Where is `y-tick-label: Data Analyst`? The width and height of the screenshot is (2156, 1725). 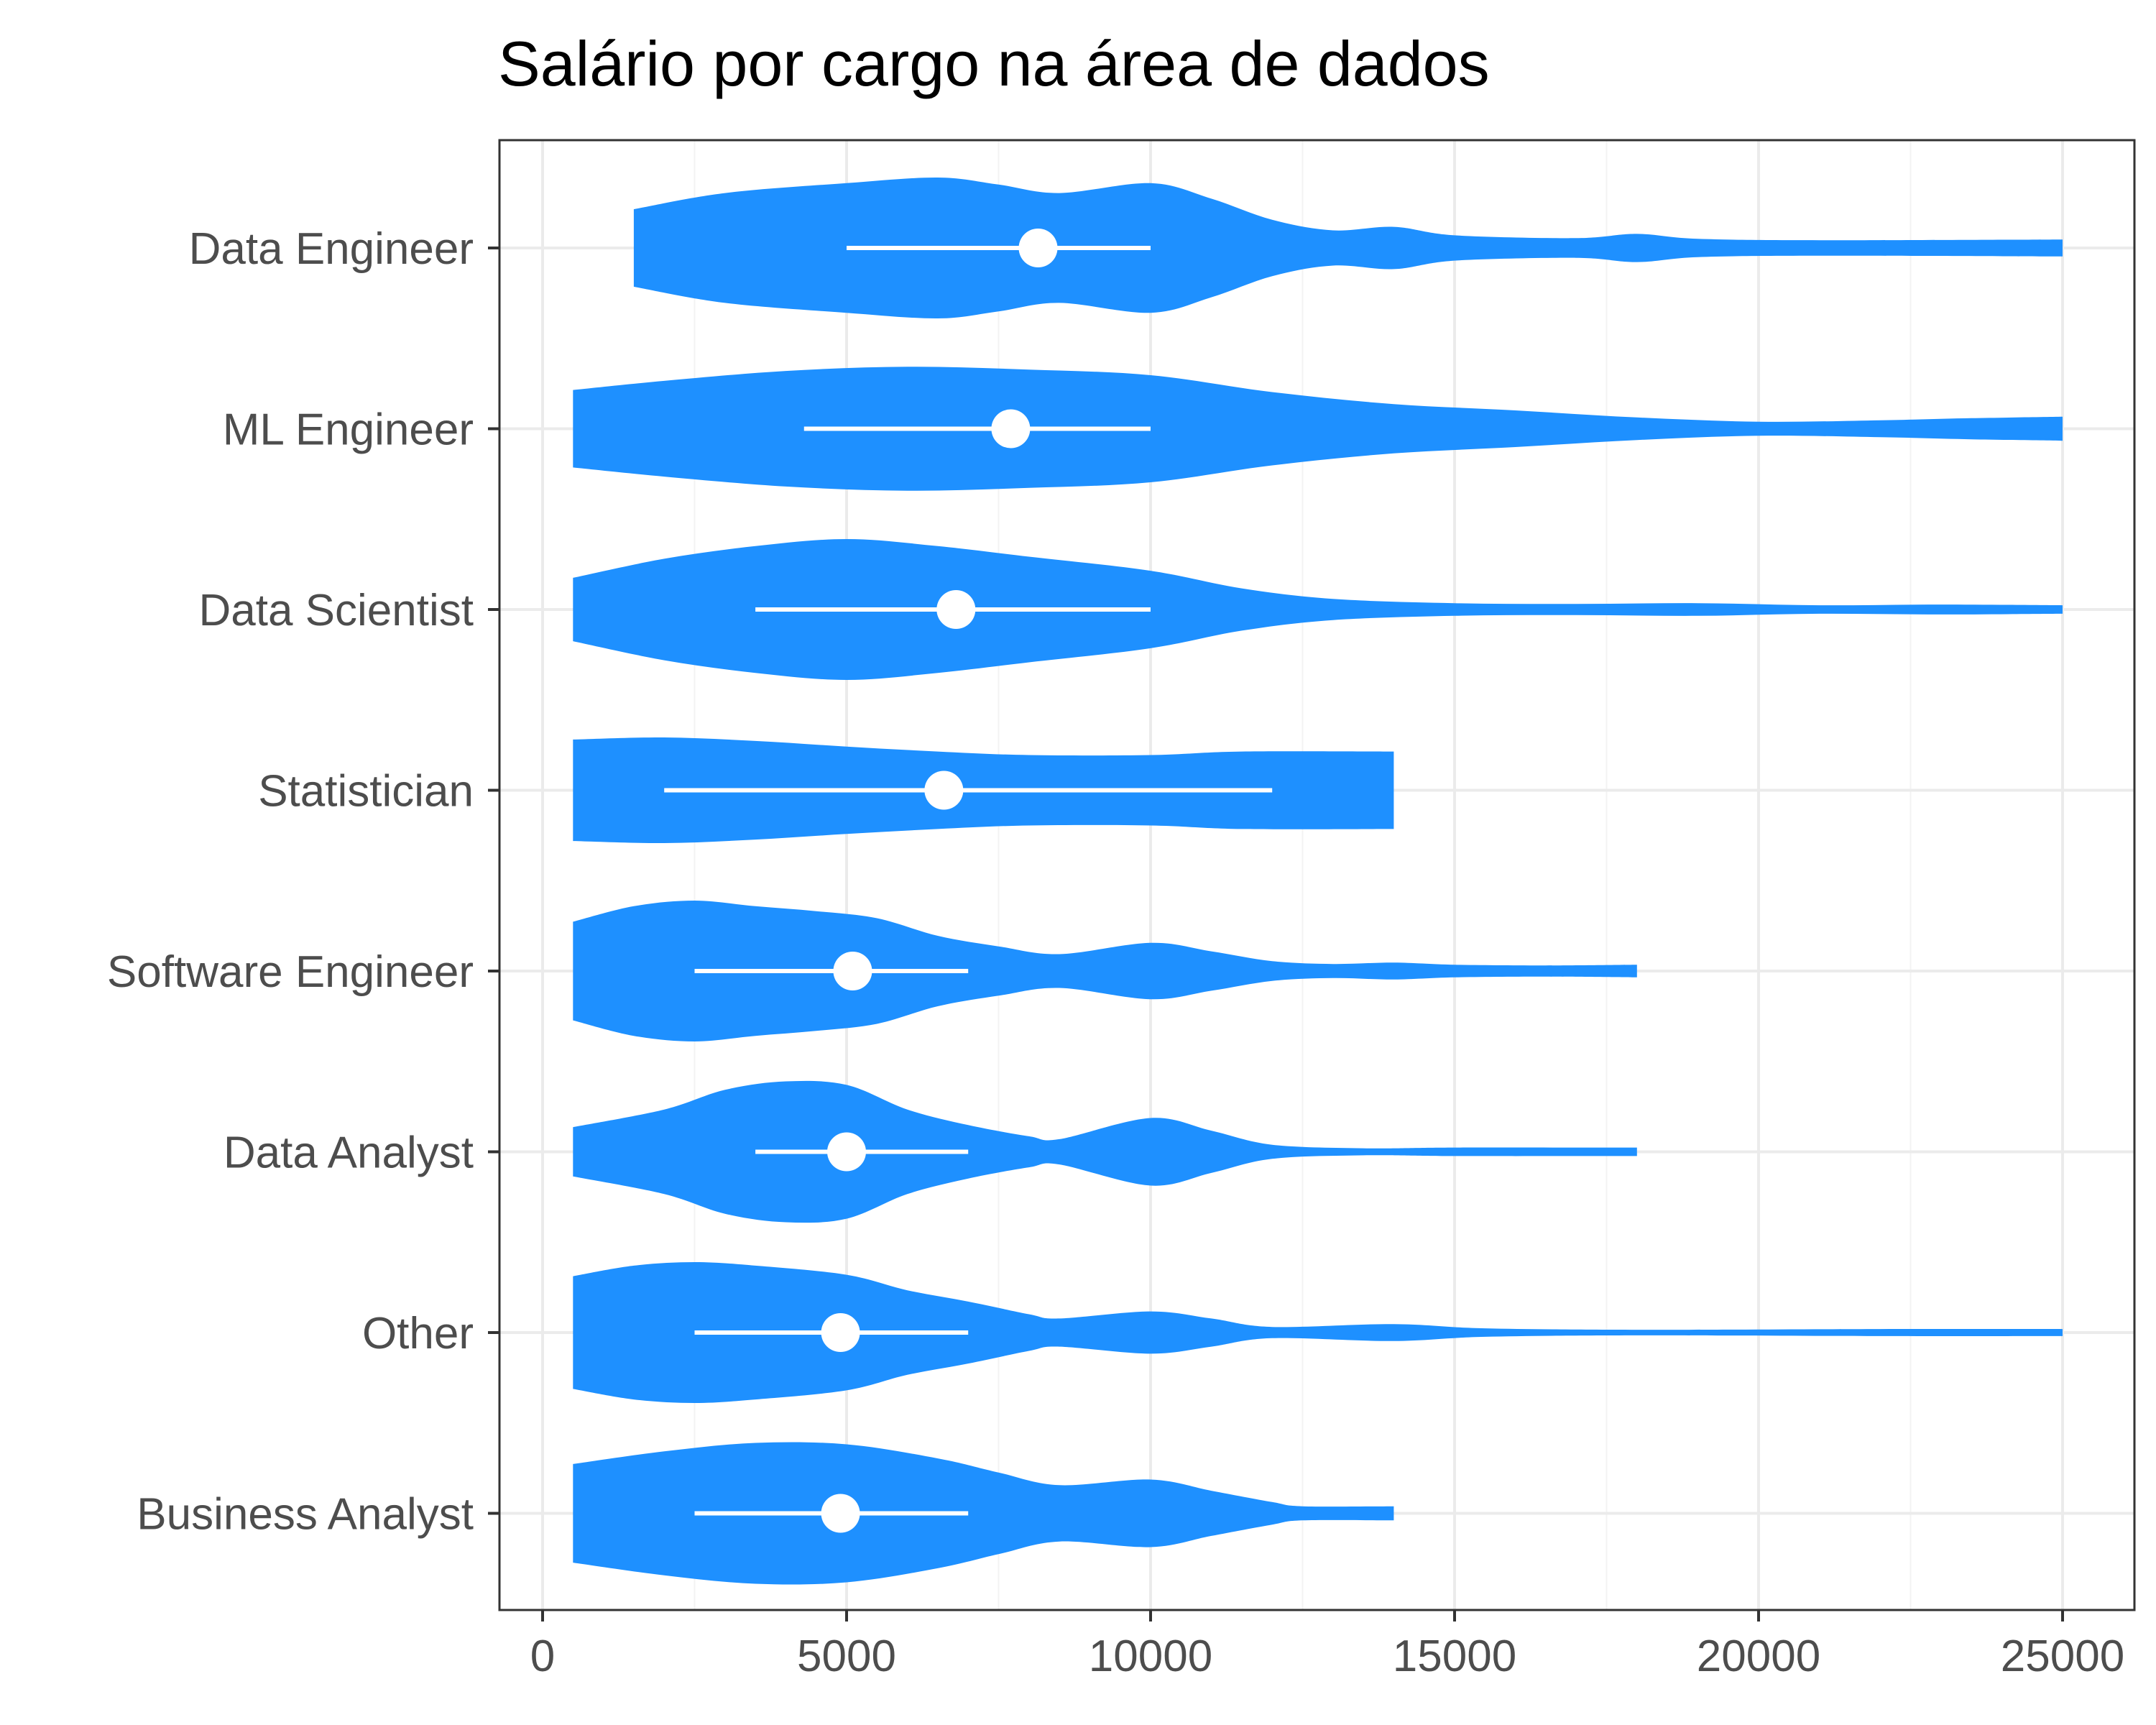 y-tick-label: Data Analyst is located at coordinates (349, 1153).